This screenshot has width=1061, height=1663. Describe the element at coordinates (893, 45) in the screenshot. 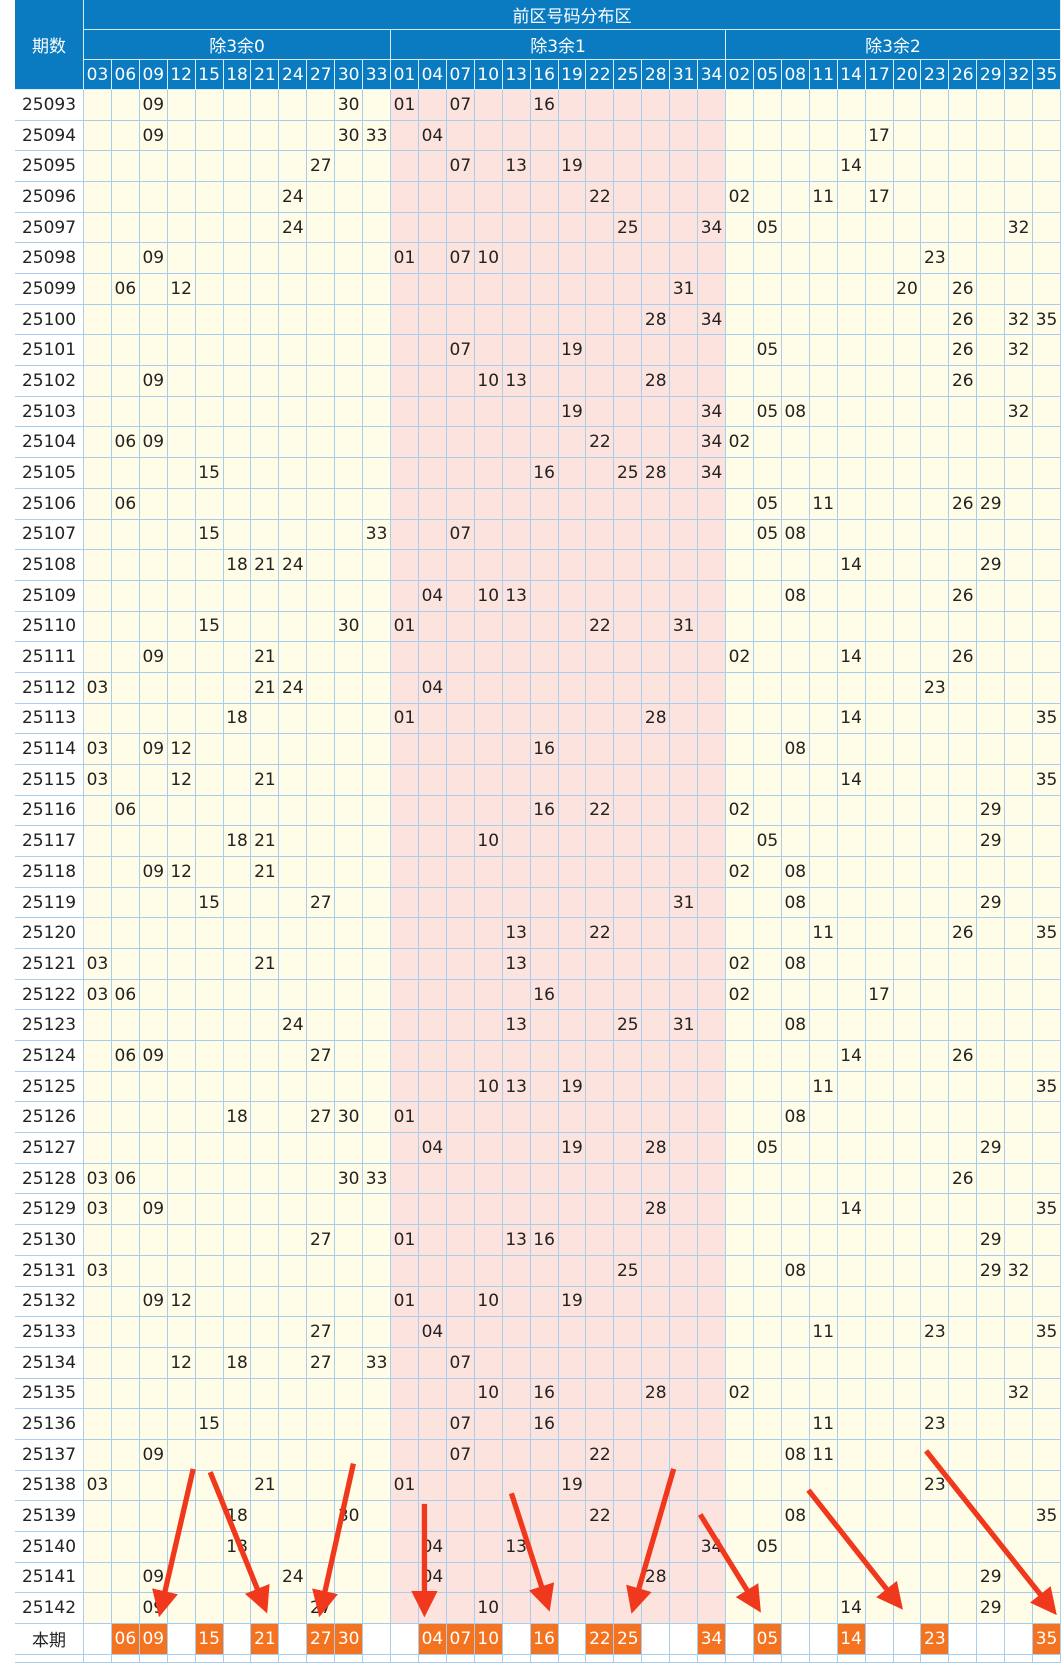

I see `group-header: 除3余2` at that location.